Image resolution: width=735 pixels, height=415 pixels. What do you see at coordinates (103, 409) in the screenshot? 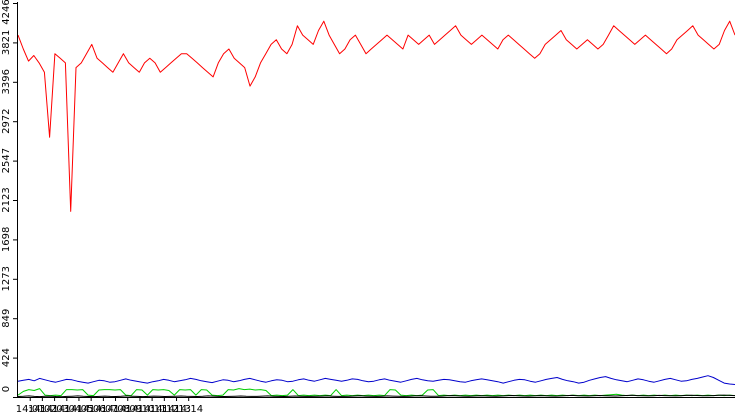
I see `x-tick-label: 14:07` at bounding box center [103, 409].